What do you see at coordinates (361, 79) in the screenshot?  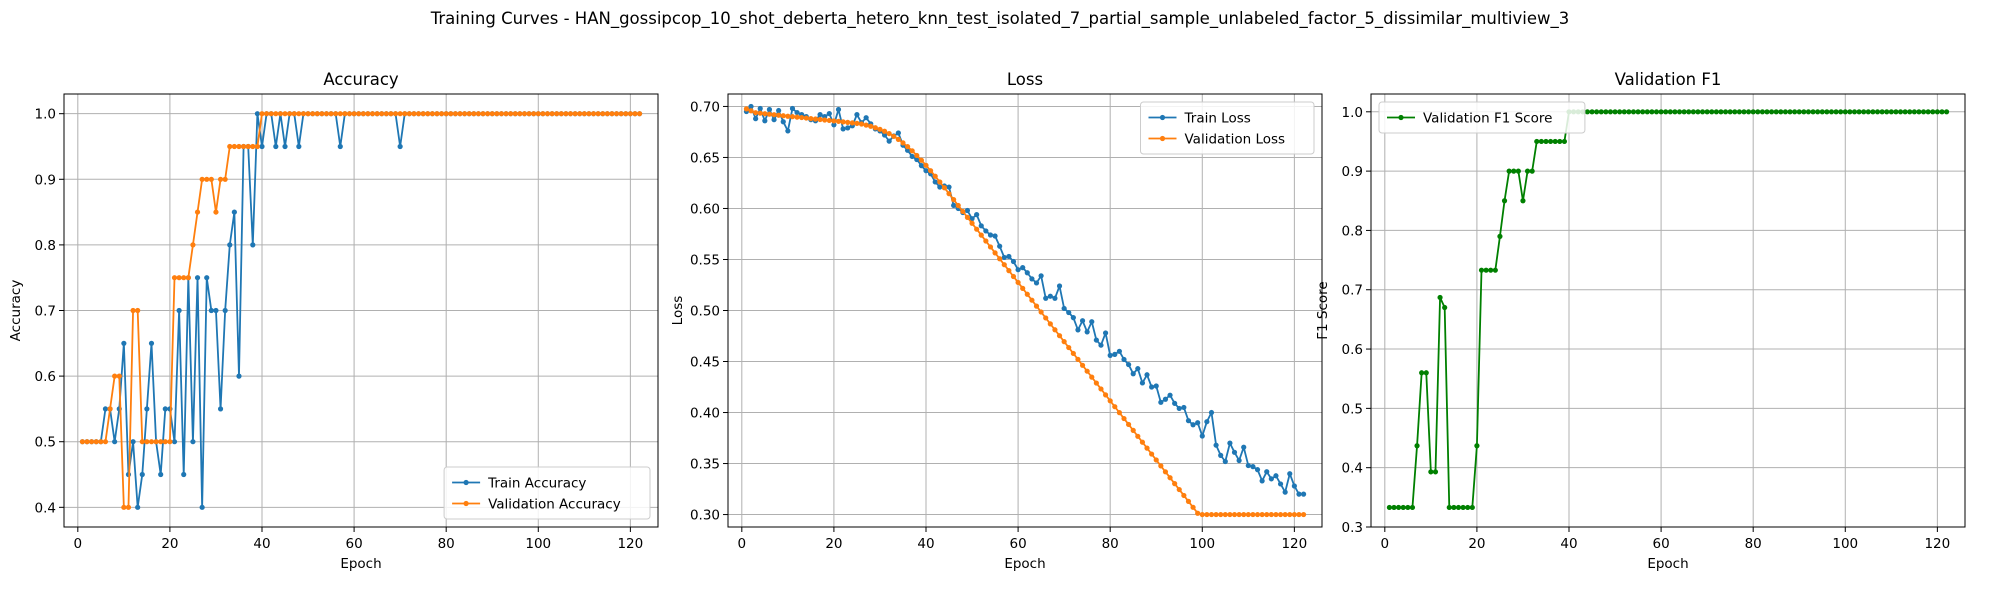 I see `accuracy-title: Accuracy` at bounding box center [361, 79].